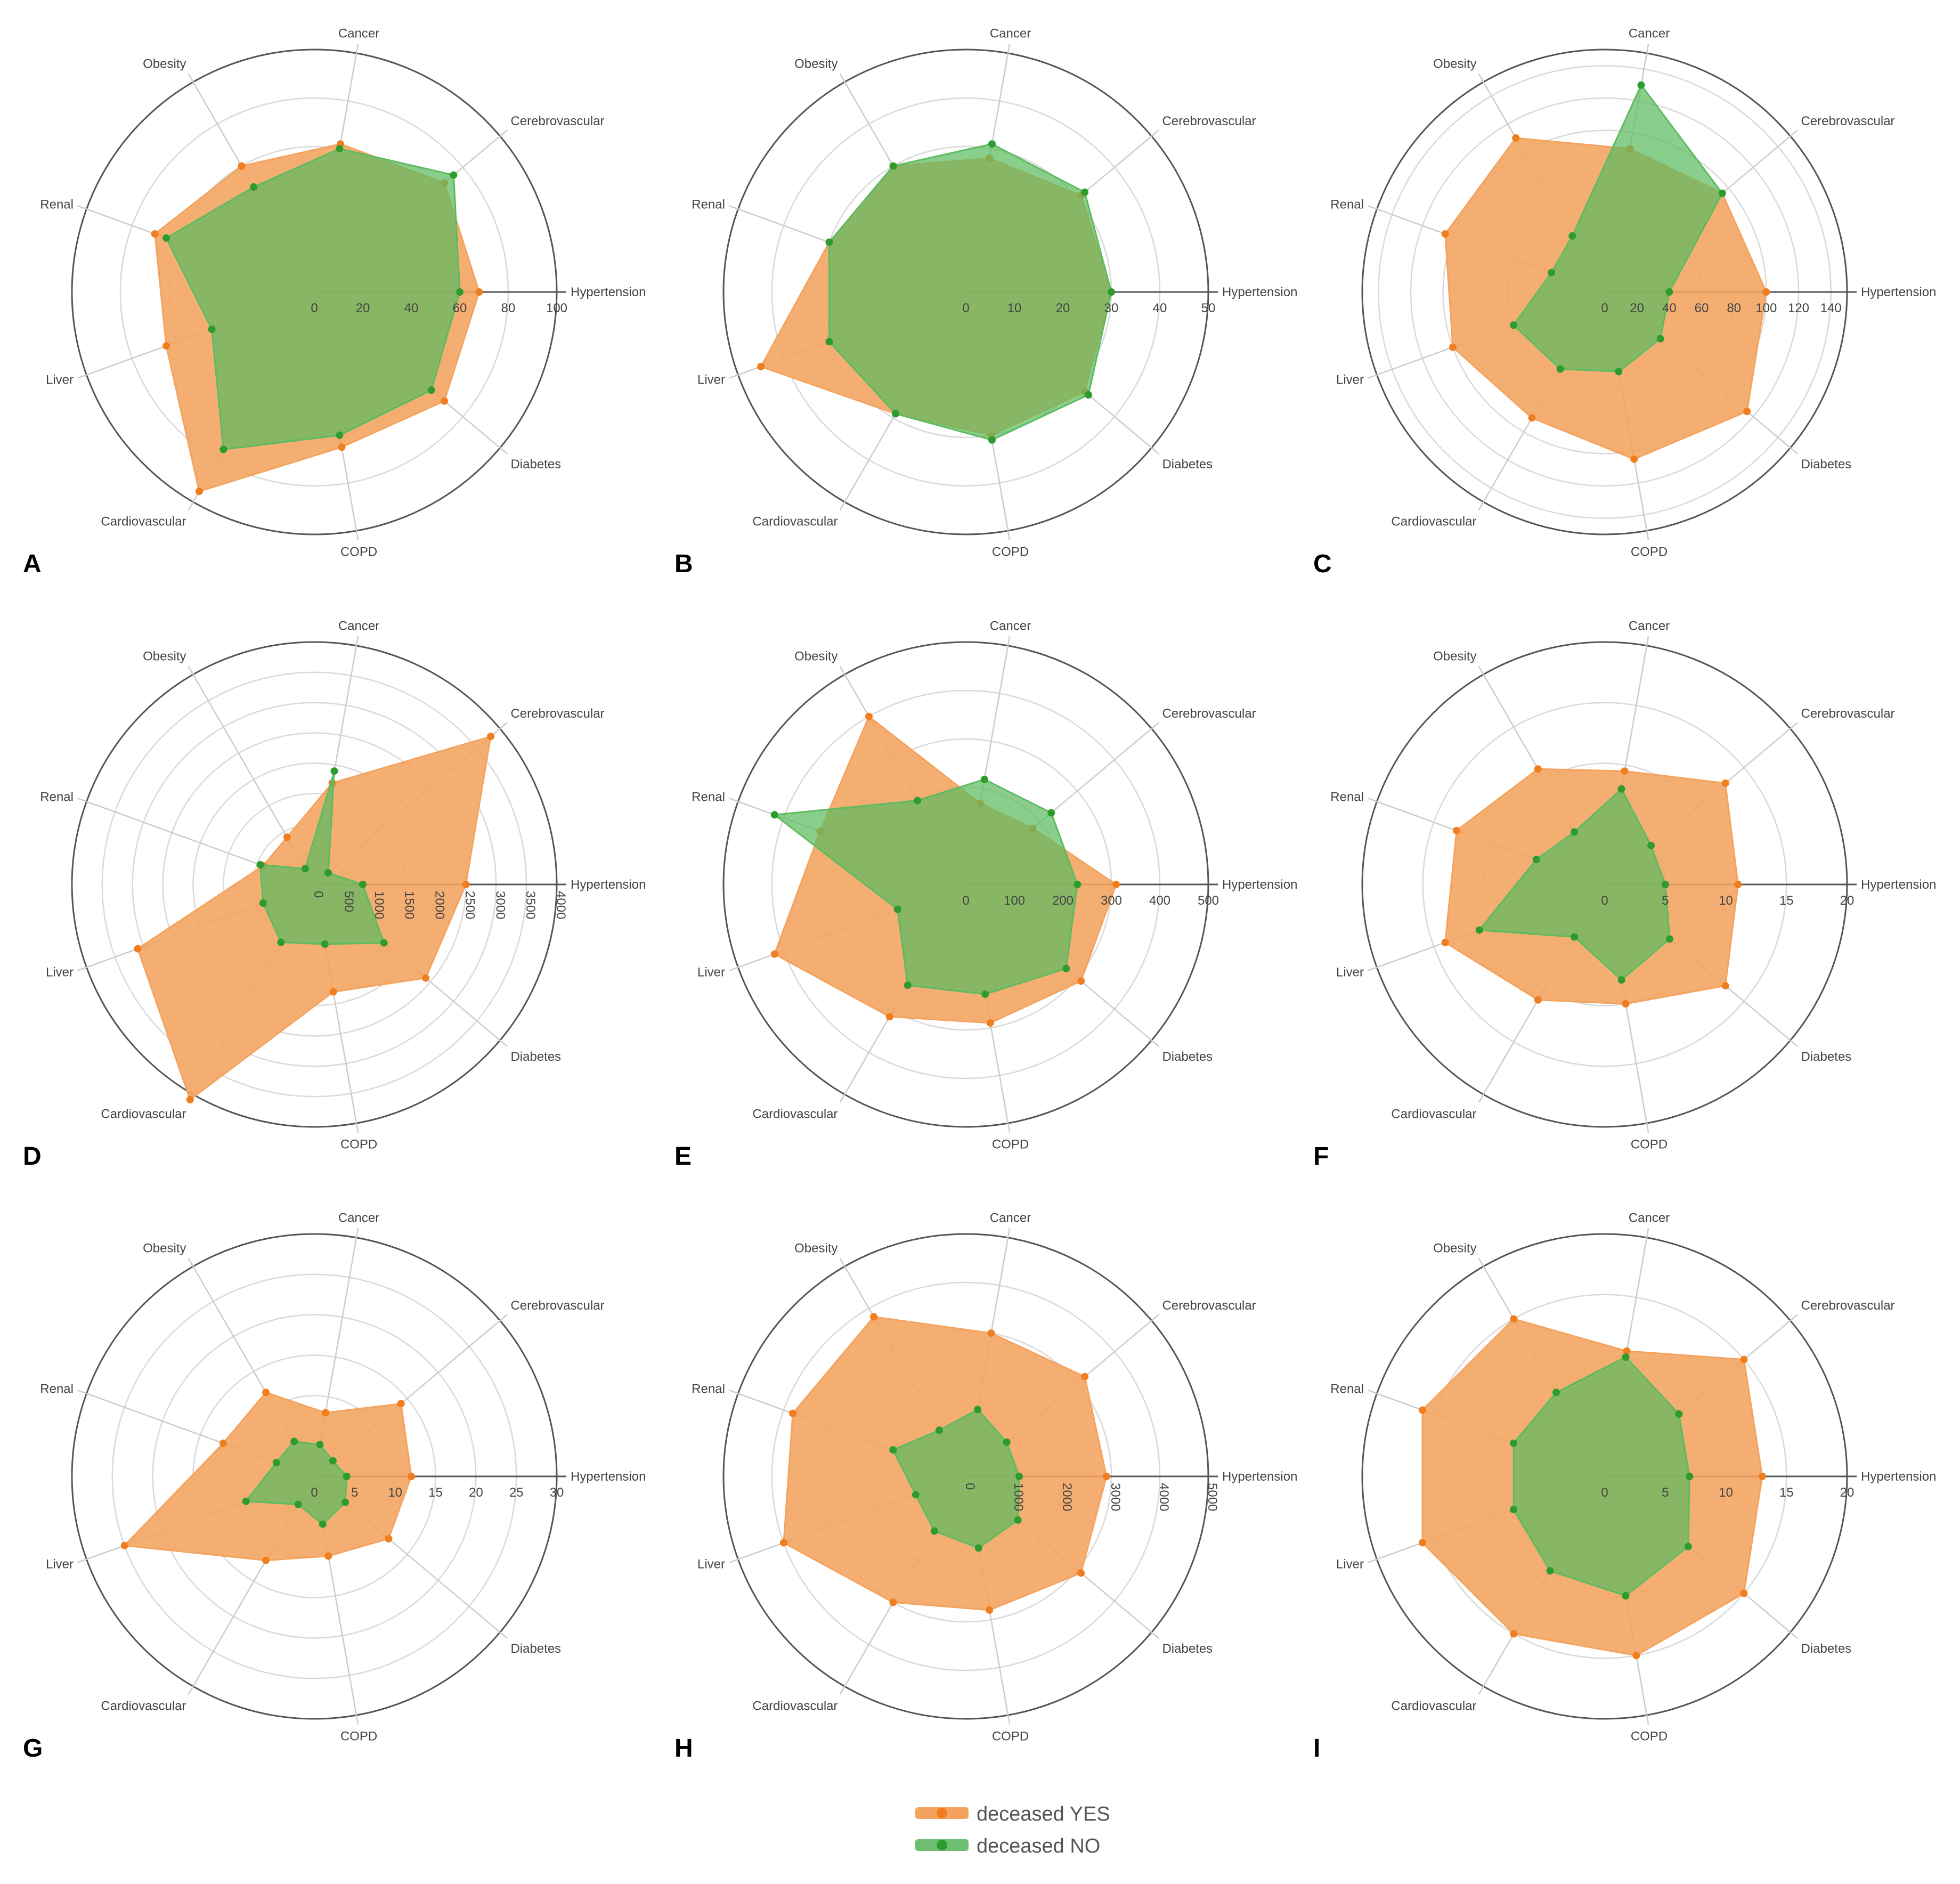  I want to click on radial-tick-label: 500, so click(1208, 901).